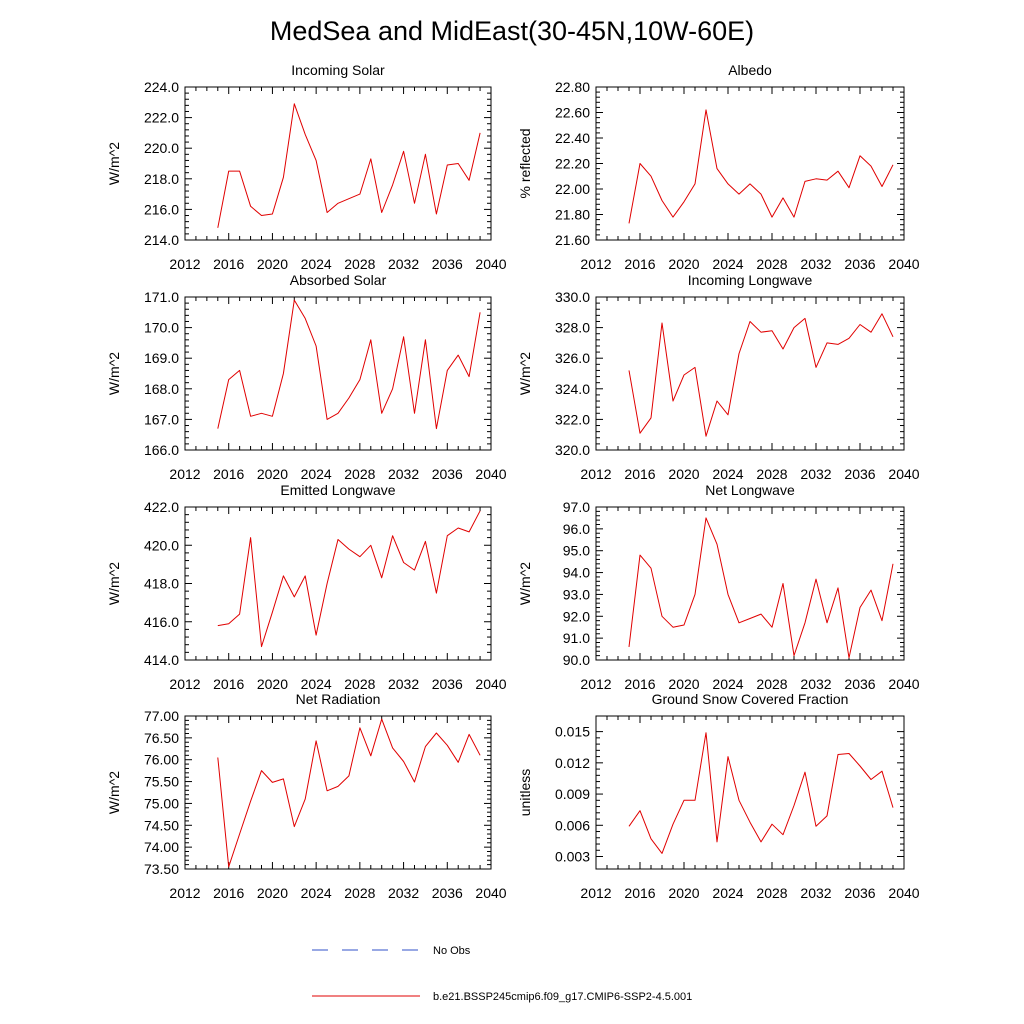  What do you see at coordinates (161, 297) in the screenshot?
I see `y-tick-label: 171.0` at bounding box center [161, 297].